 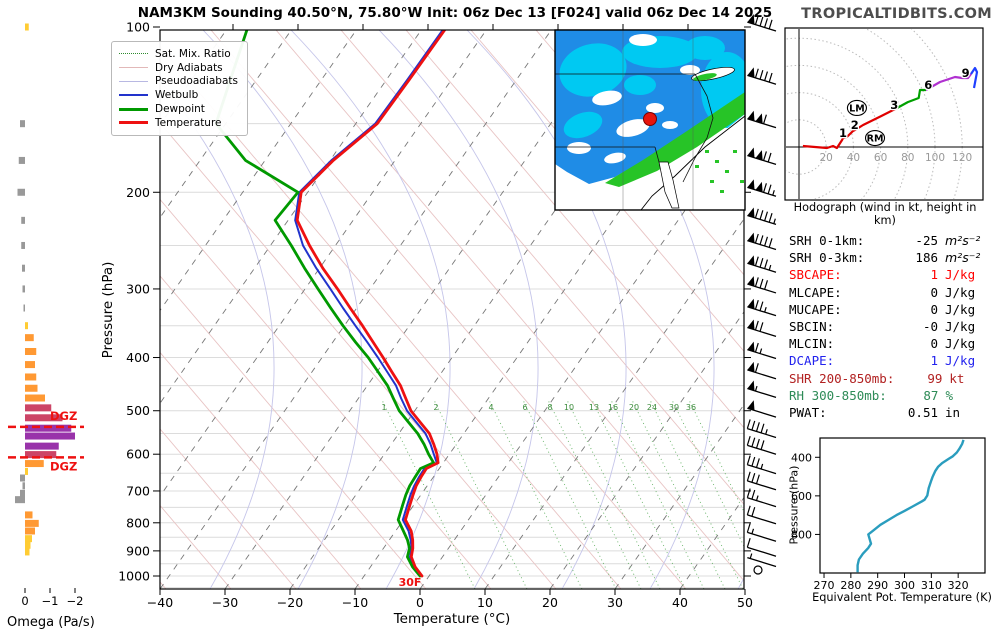 I want to click on omega-panel: DGZ DGZ 0 −1 −2, so click(x=46, y=315).